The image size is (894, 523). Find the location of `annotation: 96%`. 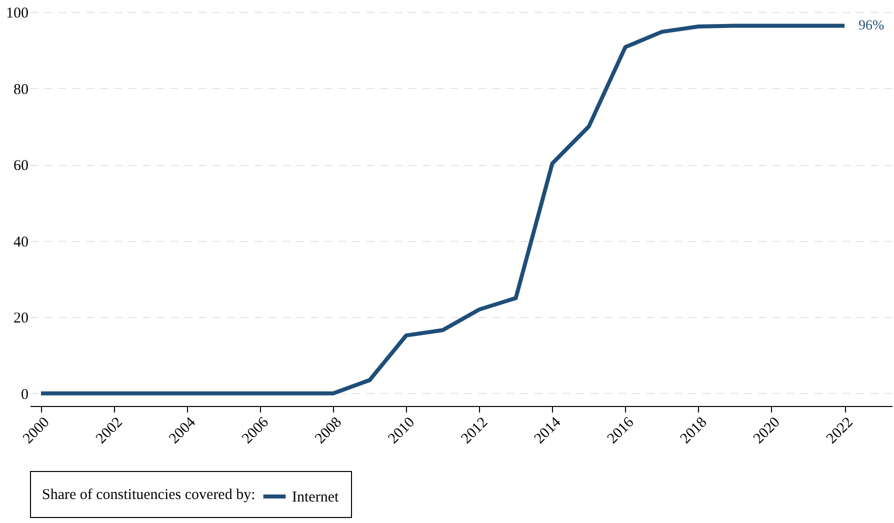

annotation: 96% is located at coordinates (871, 26).